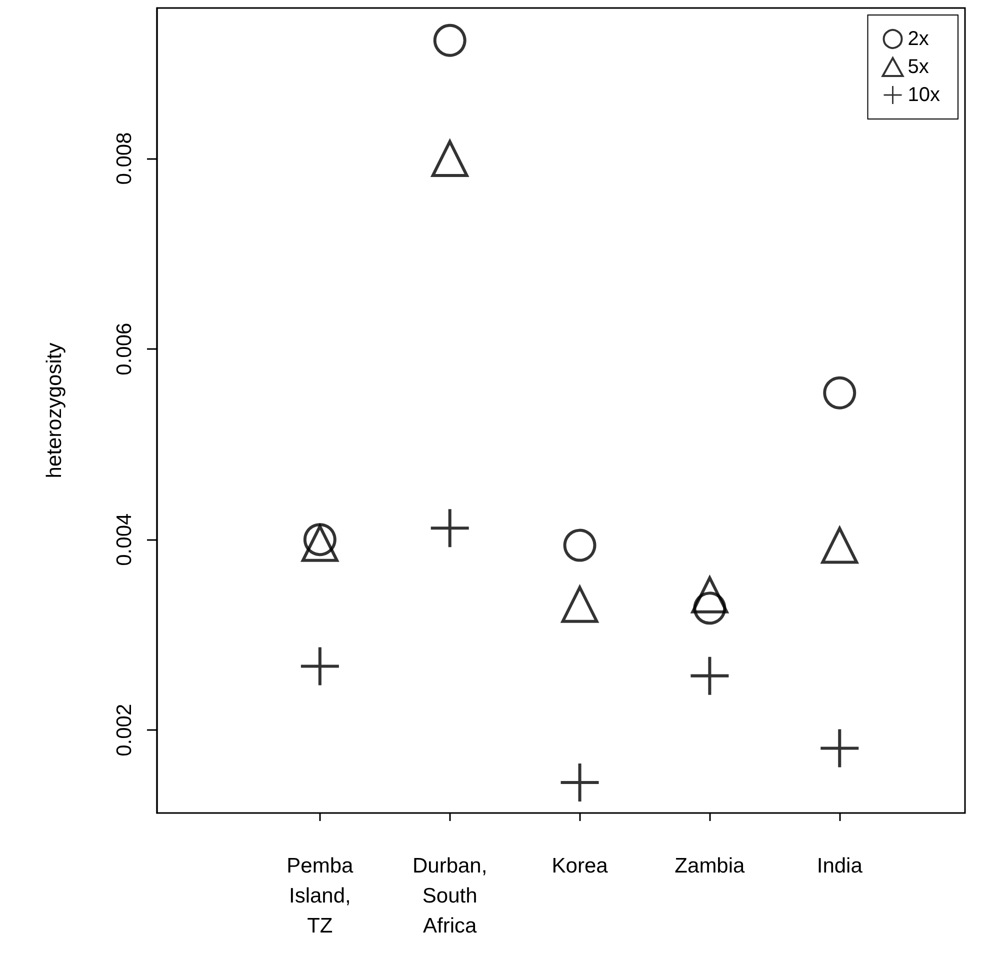  What do you see at coordinates (918, 67) in the screenshot?
I see `legend-label: 5x` at bounding box center [918, 67].